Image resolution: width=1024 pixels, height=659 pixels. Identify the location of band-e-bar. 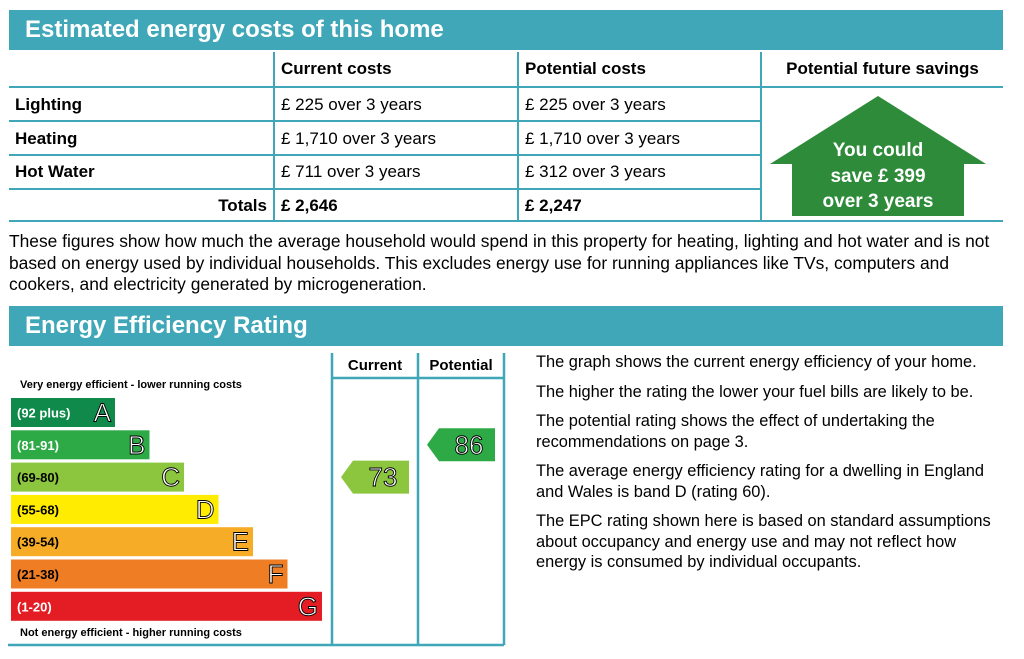
(132, 542).